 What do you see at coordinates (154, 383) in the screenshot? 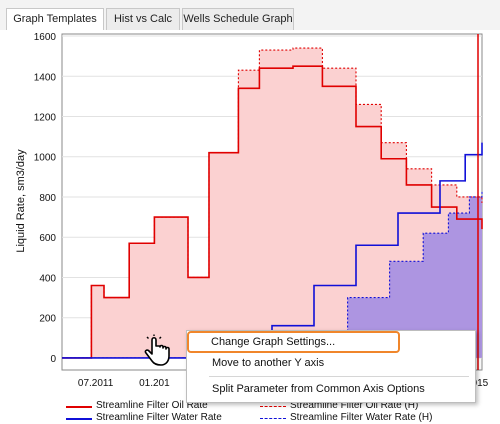
I see `x-tick-label: 01.201` at bounding box center [154, 383].